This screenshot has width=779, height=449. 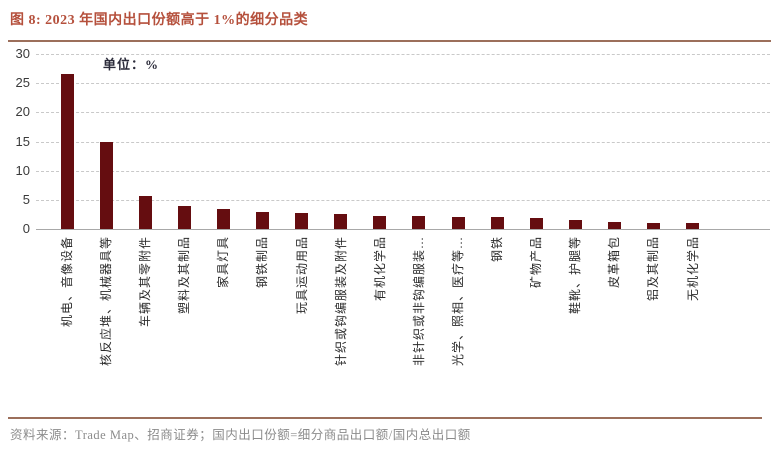 What do you see at coordinates (145, 282) in the screenshot?
I see `x-label-3: 车辆及其零附件` at bounding box center [145, 282].